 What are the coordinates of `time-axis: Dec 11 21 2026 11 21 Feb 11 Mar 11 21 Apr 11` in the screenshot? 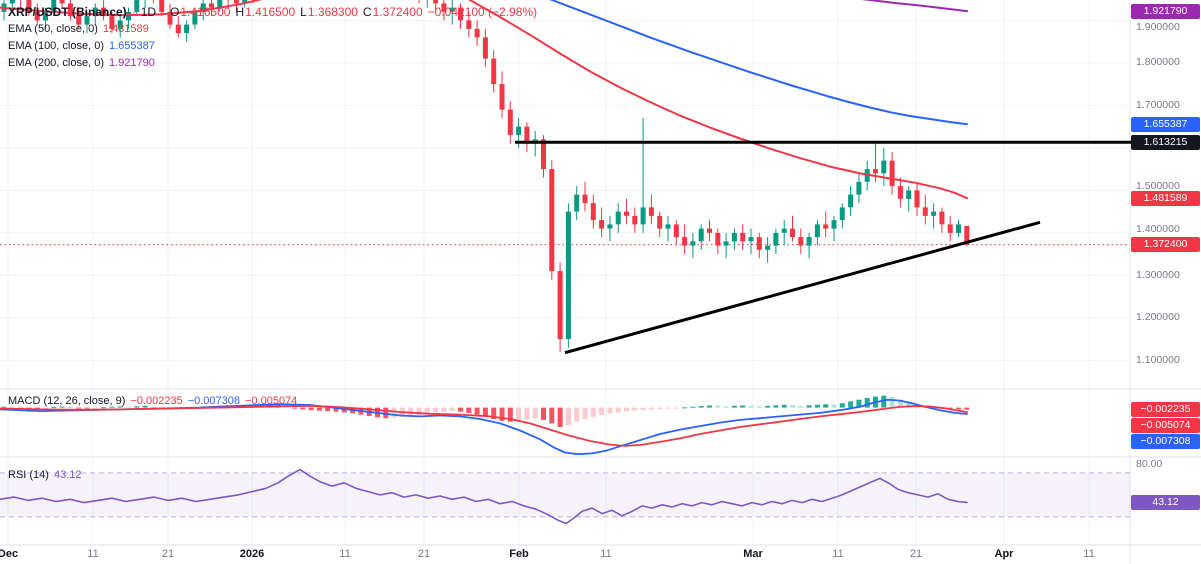 It's located at (565, 554).